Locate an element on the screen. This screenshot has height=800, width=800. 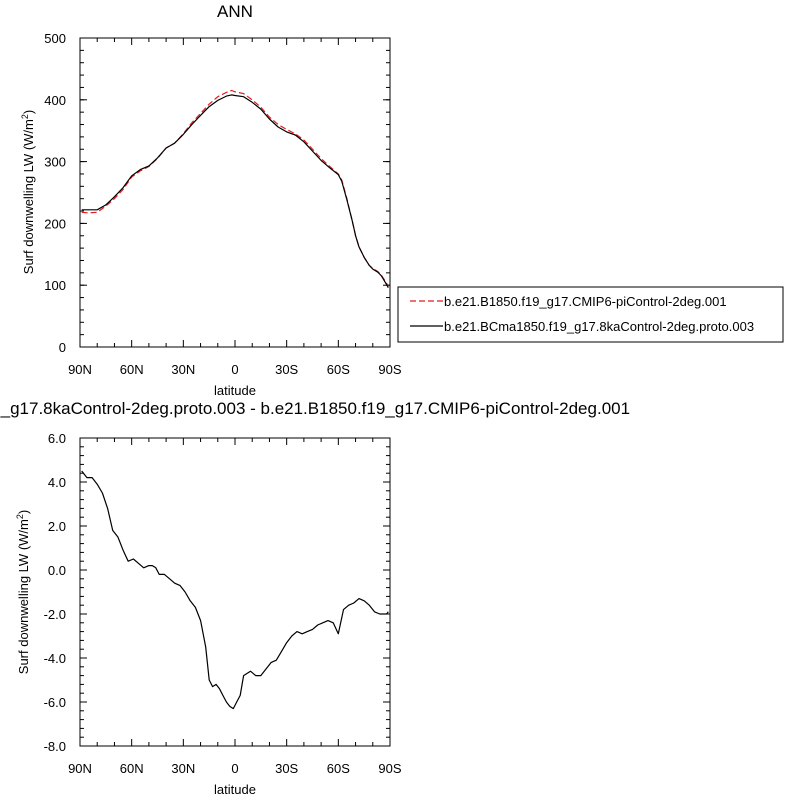
bottom-y-tick-labels: -8.0 -6.0 -4.0 -2.0 0.0 2.0 4.0 6.0 is located at coordinates (55, 592).